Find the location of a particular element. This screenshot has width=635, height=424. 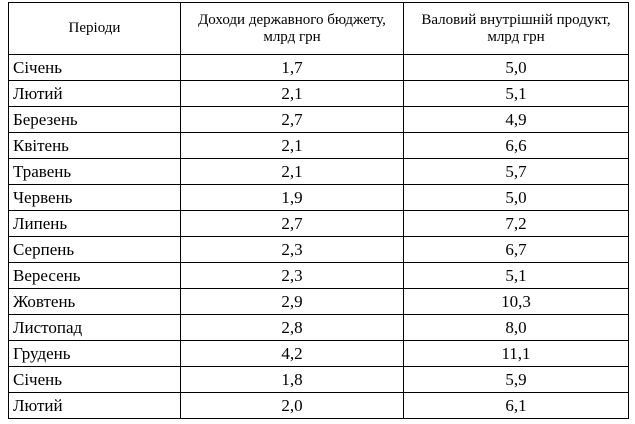

cell-period: Серпень is located at coordinates (94, 249).